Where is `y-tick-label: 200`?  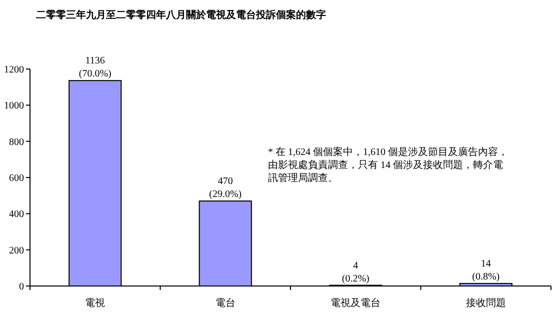 y-tick-label: 200 is located at coordinates (16, 250).